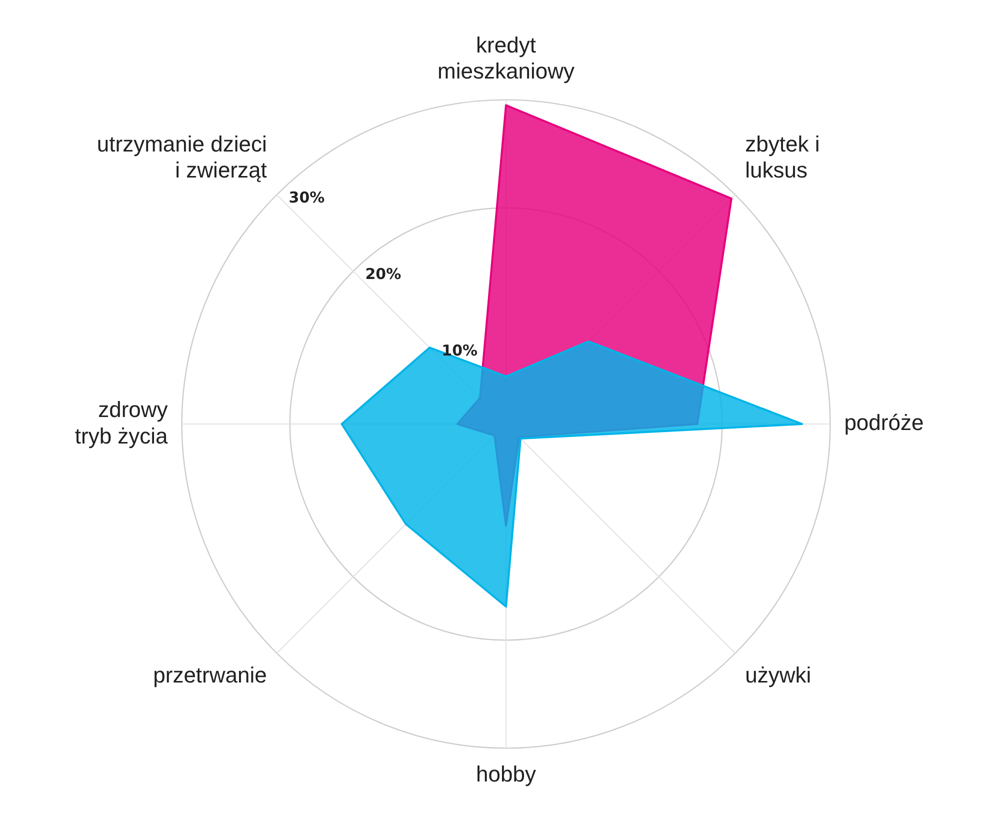 The image size is (1000, 823). What do you see at coordinates (460, 350) in the screenshot?
I see `y-tick-label: 10%` at bounding box center [460, 350].